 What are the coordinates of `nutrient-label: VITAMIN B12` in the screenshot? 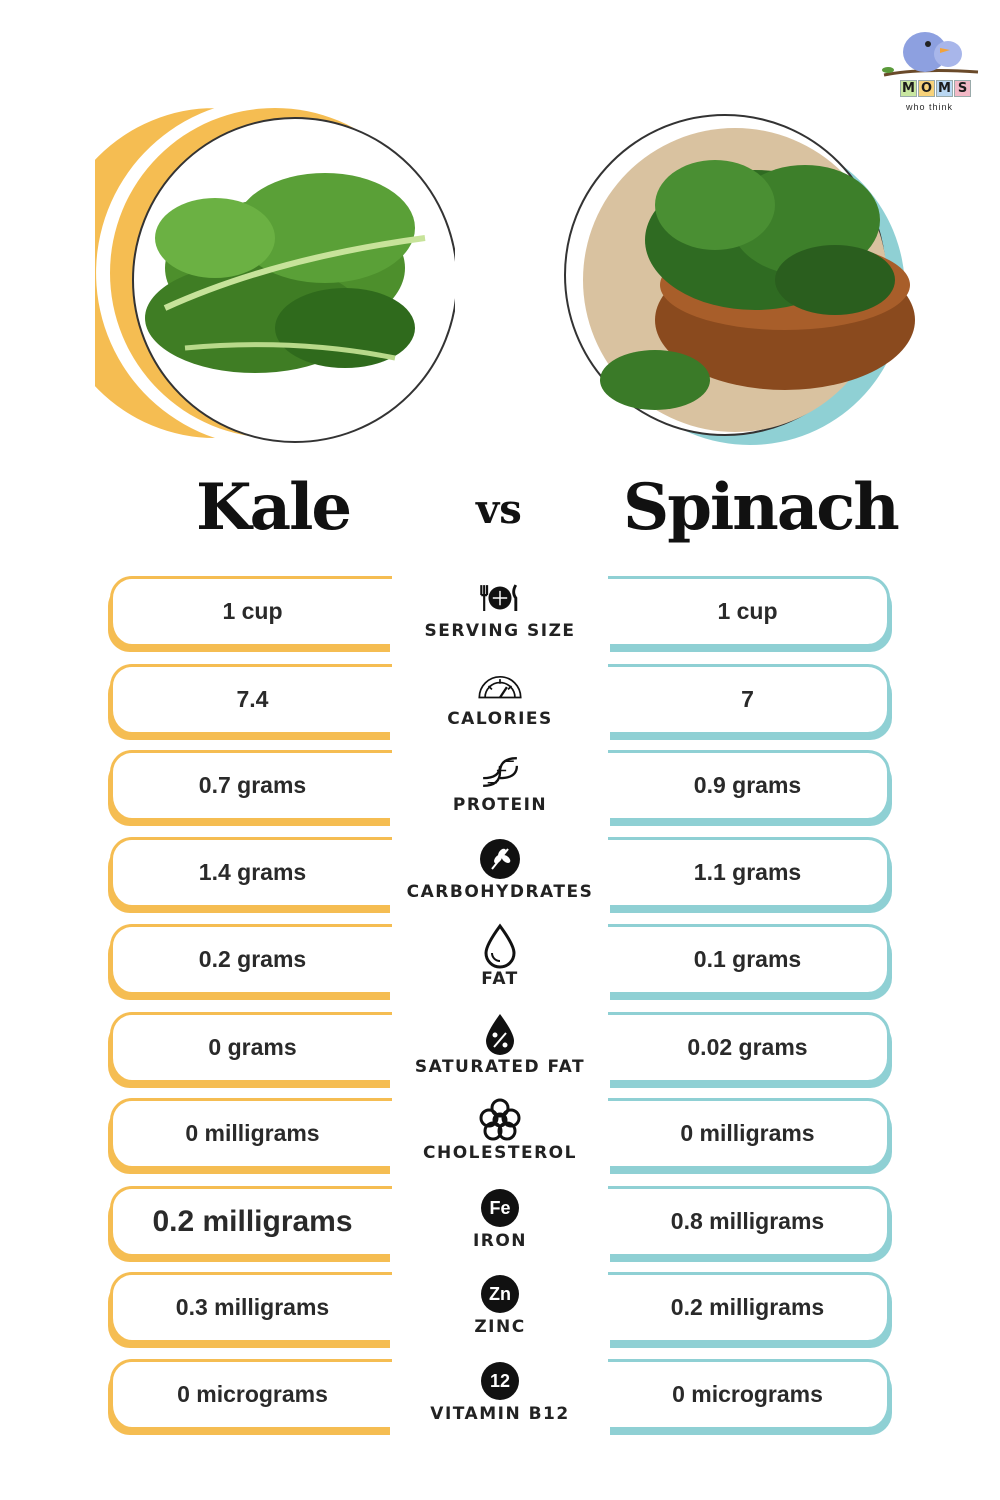 It's located at (500, 1414).